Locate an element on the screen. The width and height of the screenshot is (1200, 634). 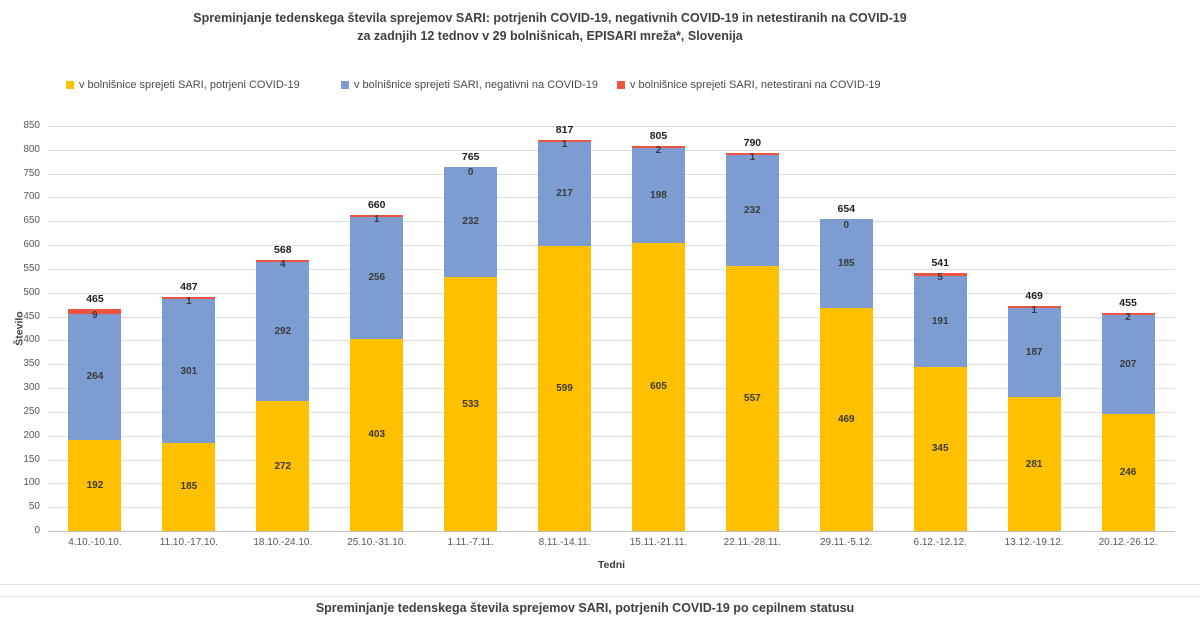
bar-value-confirmed: 246 is located at coordinates (1128, 472).